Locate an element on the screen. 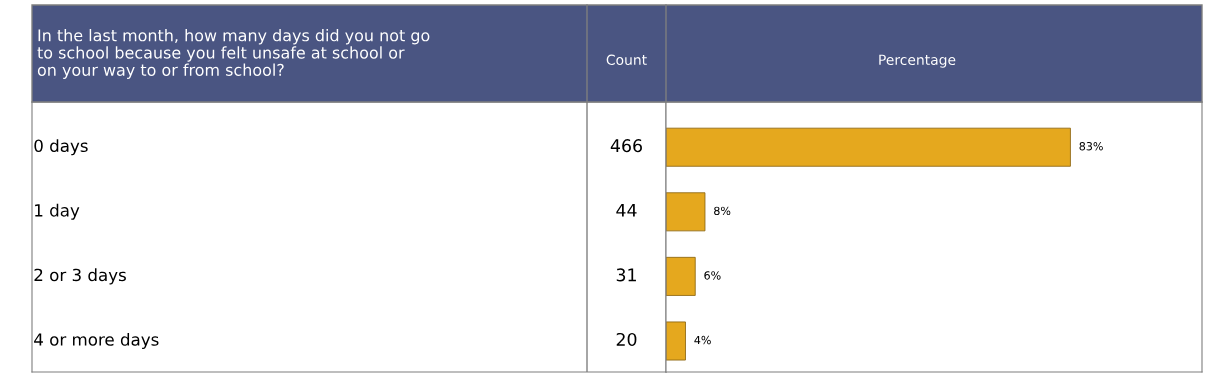 This screenshot has height=385, width=1225. category-label: 0 days is located at coordinates (61, 147).